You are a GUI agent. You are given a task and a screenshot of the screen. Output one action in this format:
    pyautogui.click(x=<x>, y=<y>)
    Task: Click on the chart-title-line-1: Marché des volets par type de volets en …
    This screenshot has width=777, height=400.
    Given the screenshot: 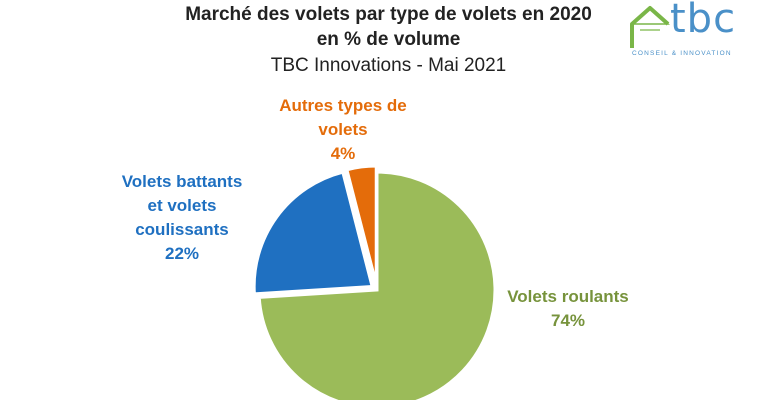 What is the action you would take?
    pyautogui.click(x=388, y=14)
    